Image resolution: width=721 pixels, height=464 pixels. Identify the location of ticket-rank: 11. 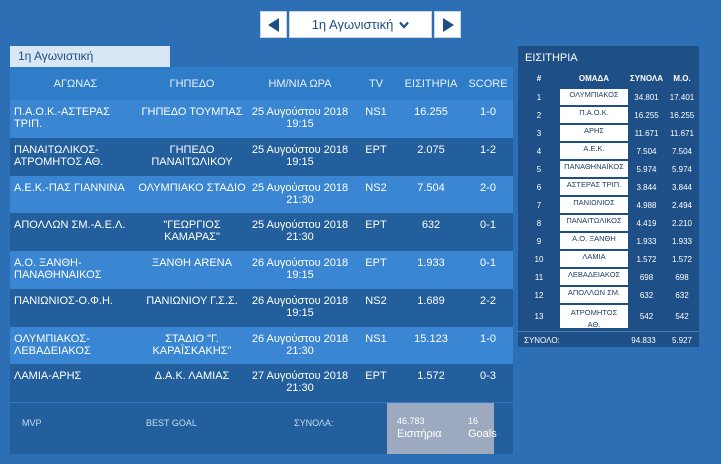
(539, 277).